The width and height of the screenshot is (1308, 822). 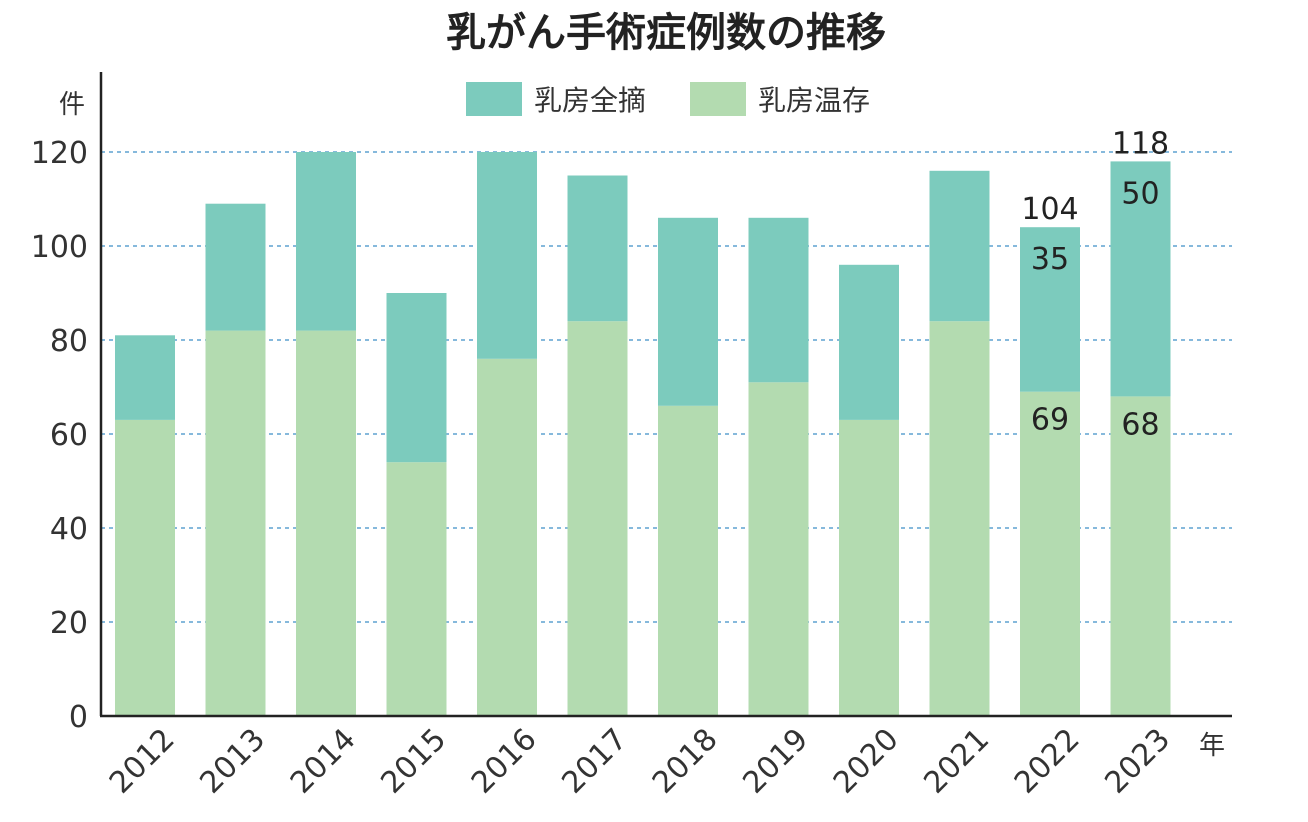 I want to click on mastectomy-label-2023: 50, so click(x=1140, y=193).